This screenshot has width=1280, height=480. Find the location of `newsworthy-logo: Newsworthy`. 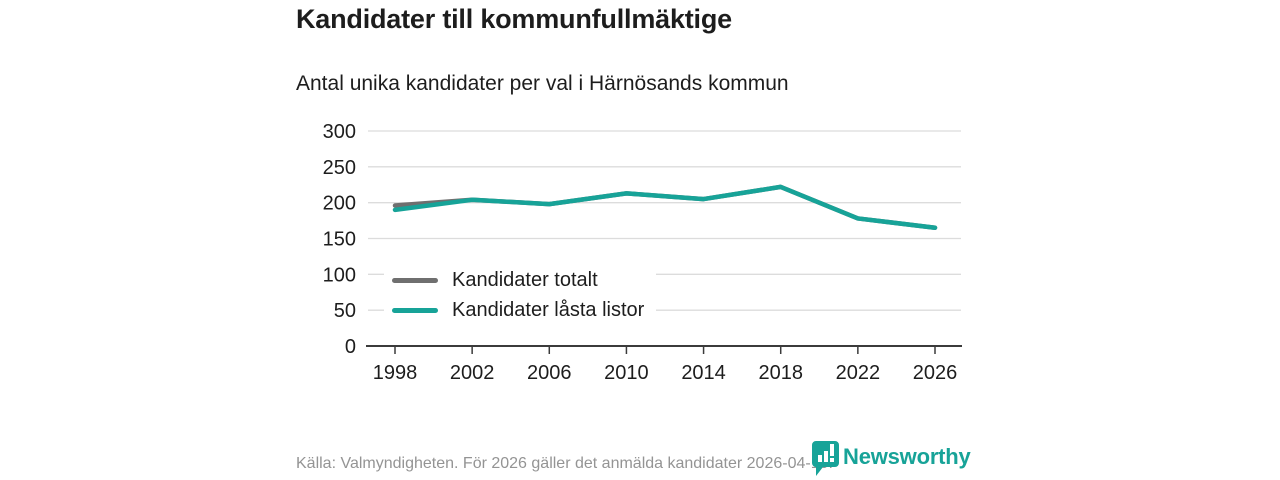

newsworthy-logo: Newsworthy is located at coordinates (891, 459).